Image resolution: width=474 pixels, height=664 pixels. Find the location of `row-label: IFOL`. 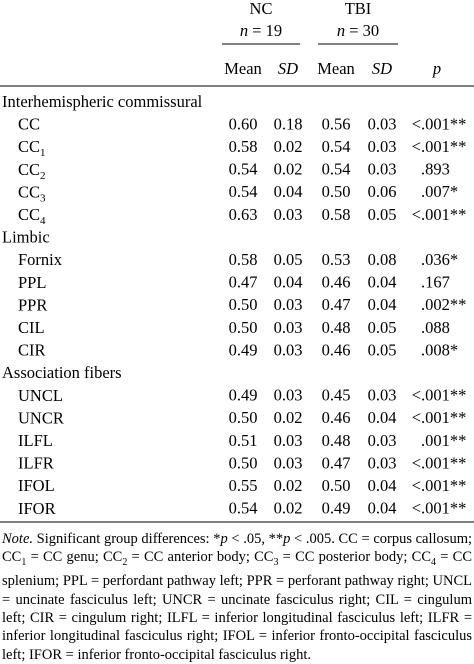

row-label: IFOL is located at coordinates (36, 485).